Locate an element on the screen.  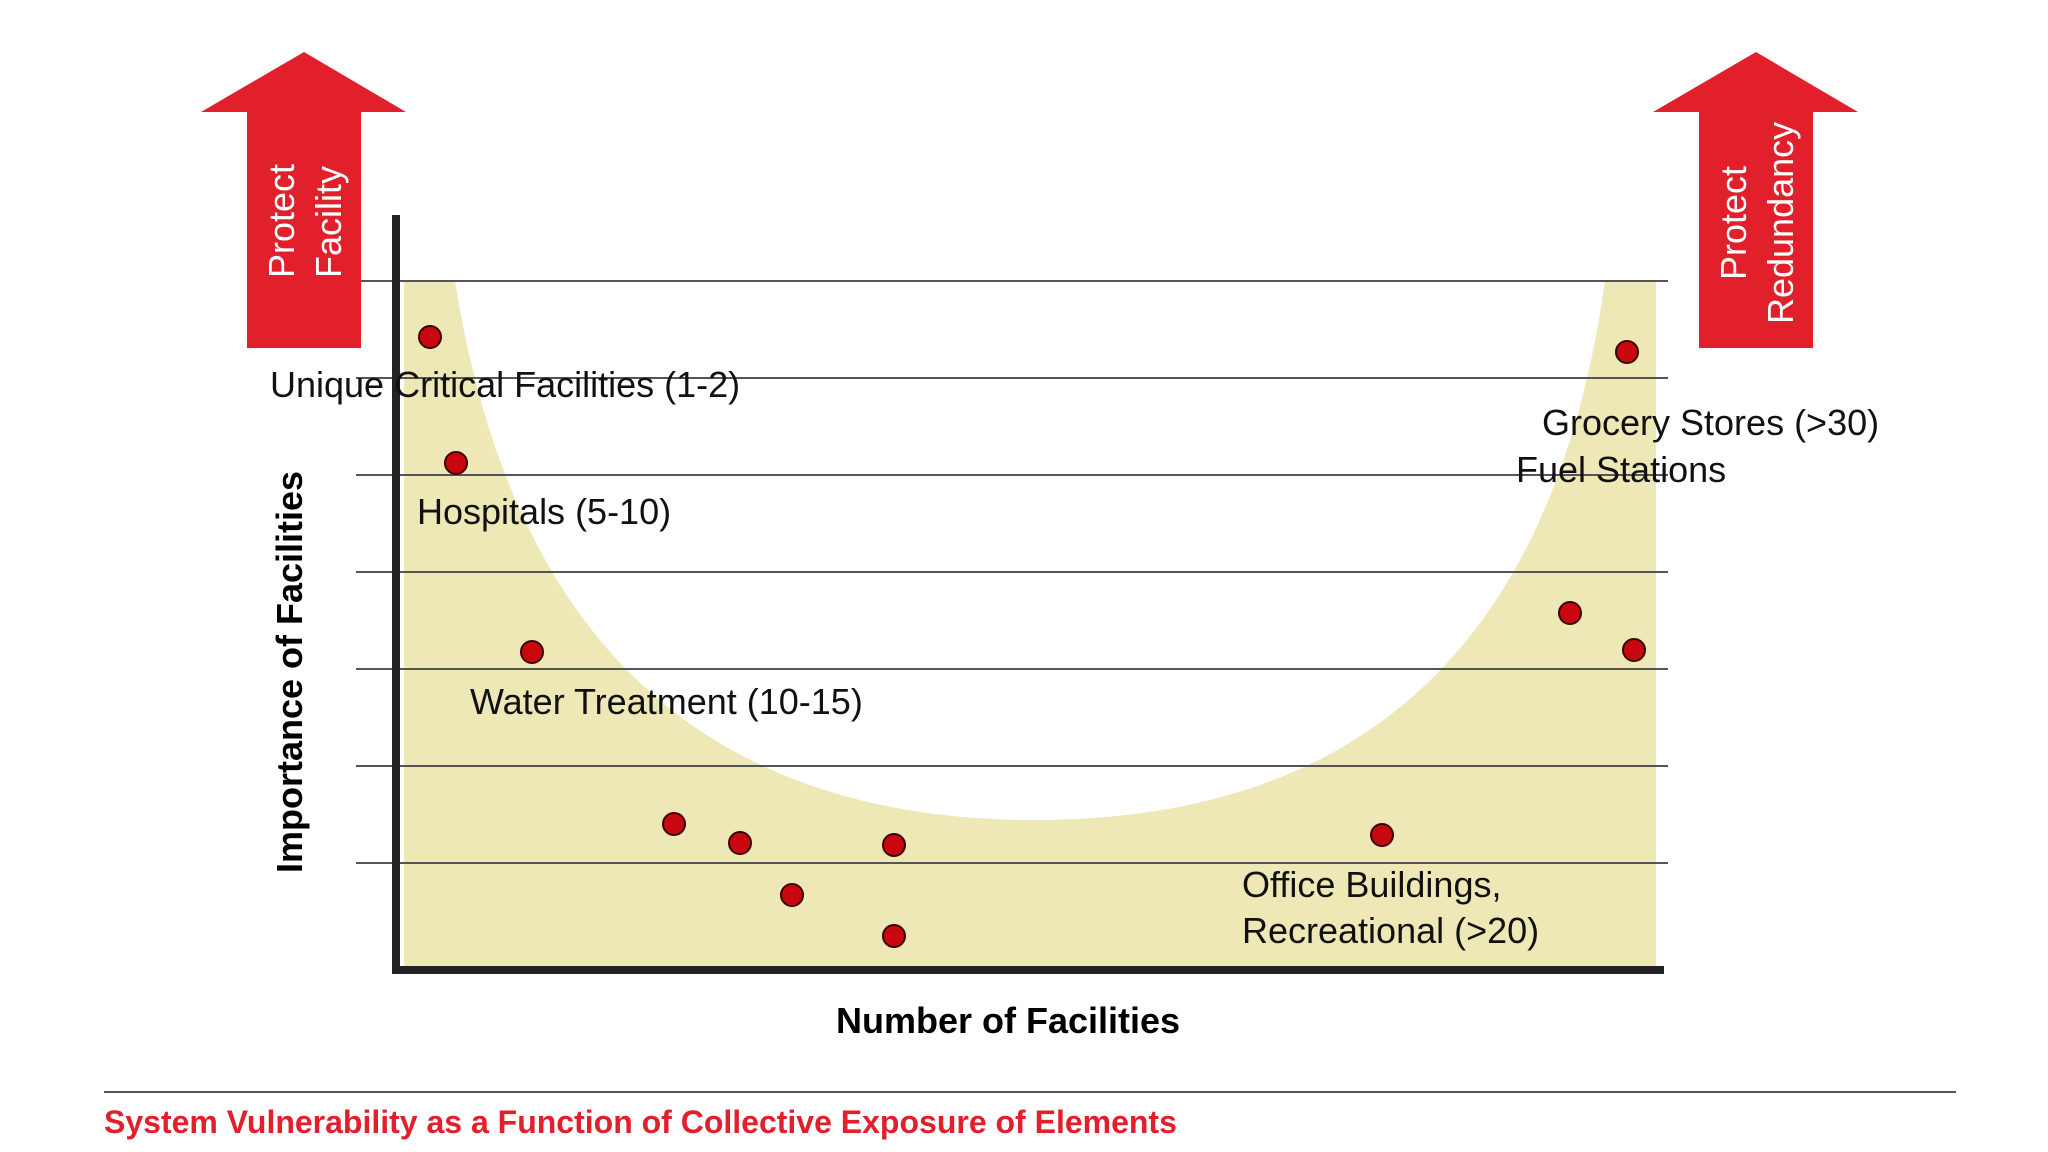
protect-redundancy-line-2: Redundancy is located at coordinates (1780, 223).